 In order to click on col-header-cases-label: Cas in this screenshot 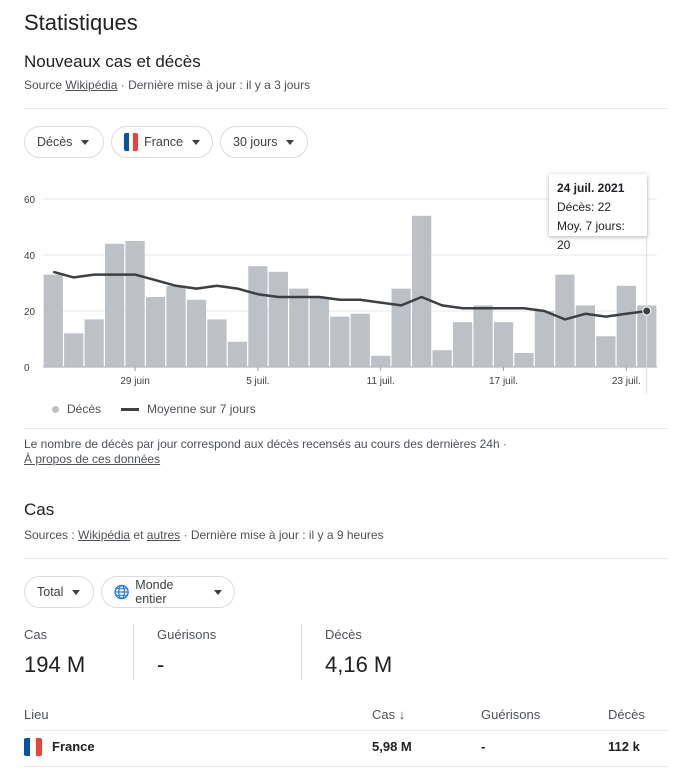, I will do `click(384, 714)`.